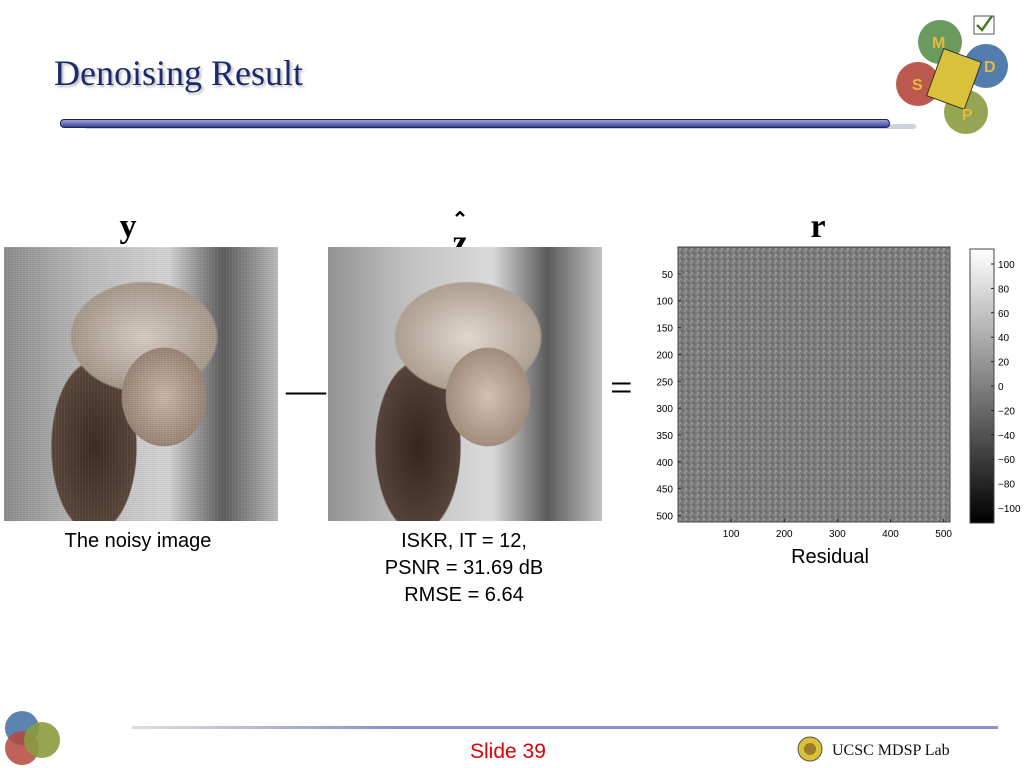 The image size is (1024, 768). What do you see at coordinates (1006, 485) in the screenshot?
I see `colorbar-tick-label: −80` at bounding box center [1006, 485].